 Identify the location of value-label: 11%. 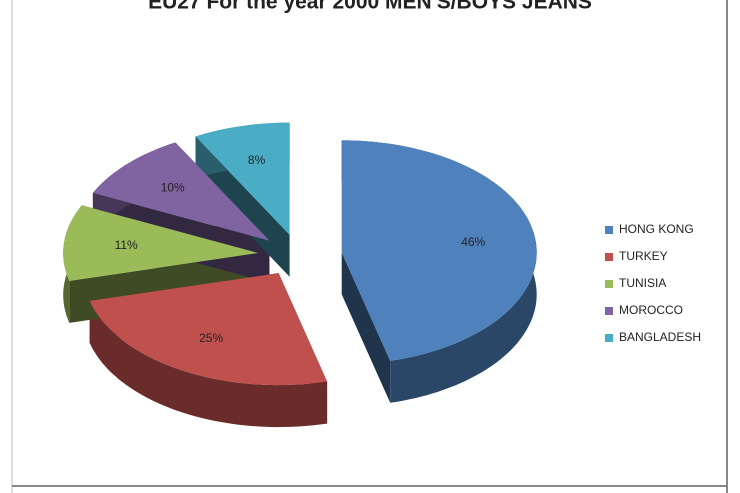
(126, 245).